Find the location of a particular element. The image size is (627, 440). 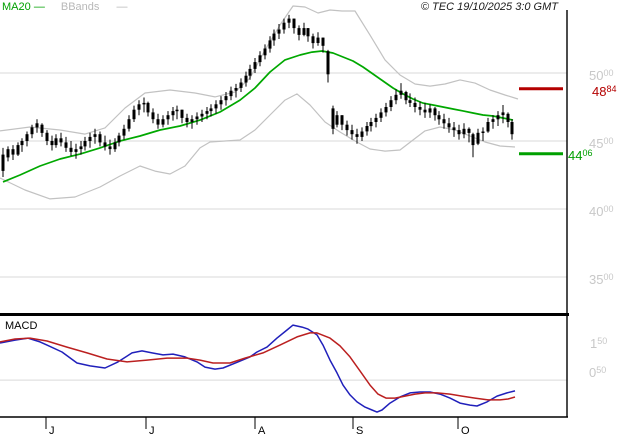

price-axis-label-4500: 4500 is located at coordinates (601, 143).